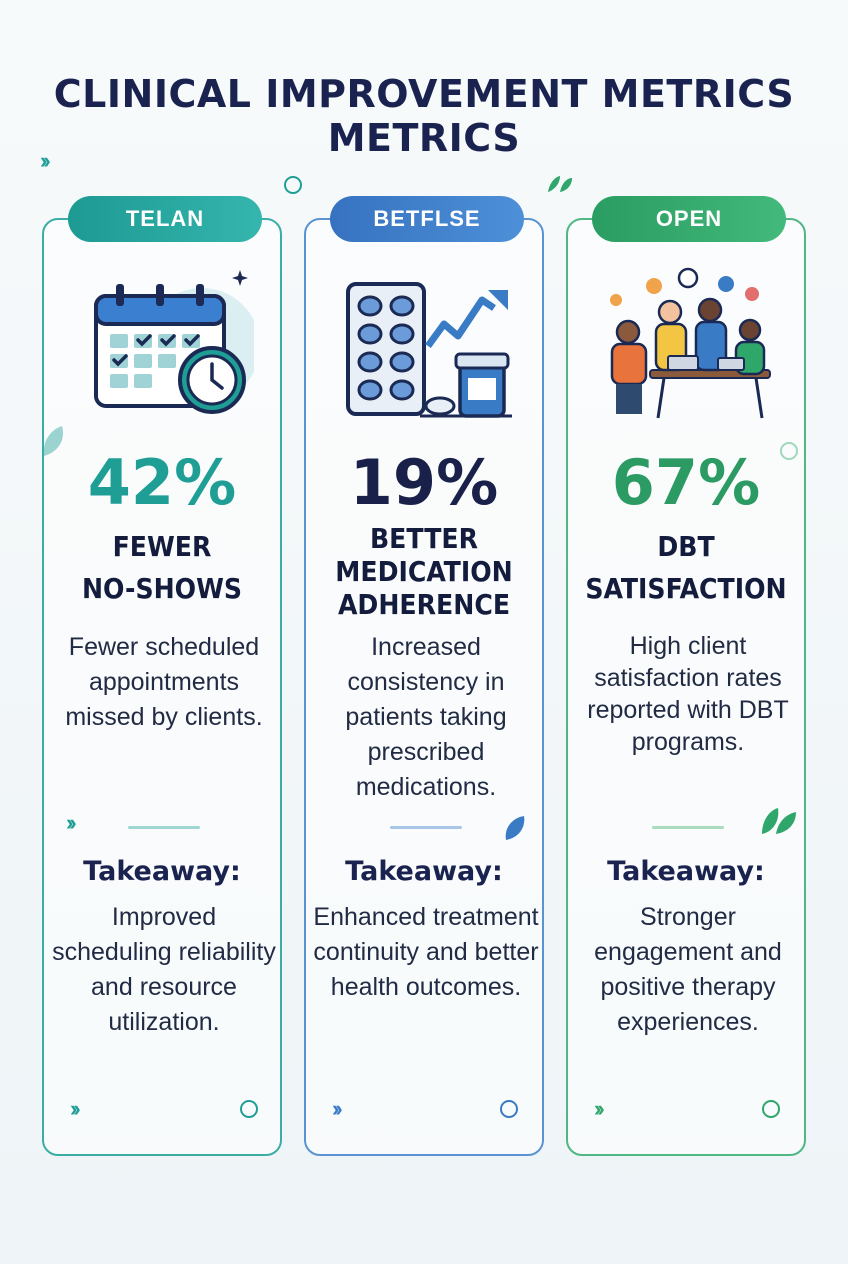 The height and width of the screenshot is (1264, 848). What do you see at coordinates (424, 571) in the screenshot?
I see `metric-label: BETTER MEDICATION ADHERENCE` at bounding box center [424, 571].